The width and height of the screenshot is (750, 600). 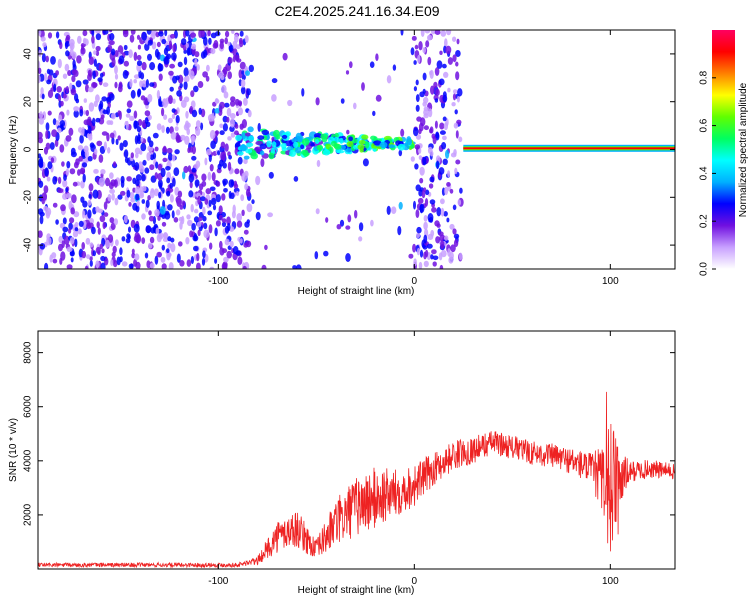 I want to click on spectrogram-y-label: Frequency (Hz), so click(x=13, y=150).